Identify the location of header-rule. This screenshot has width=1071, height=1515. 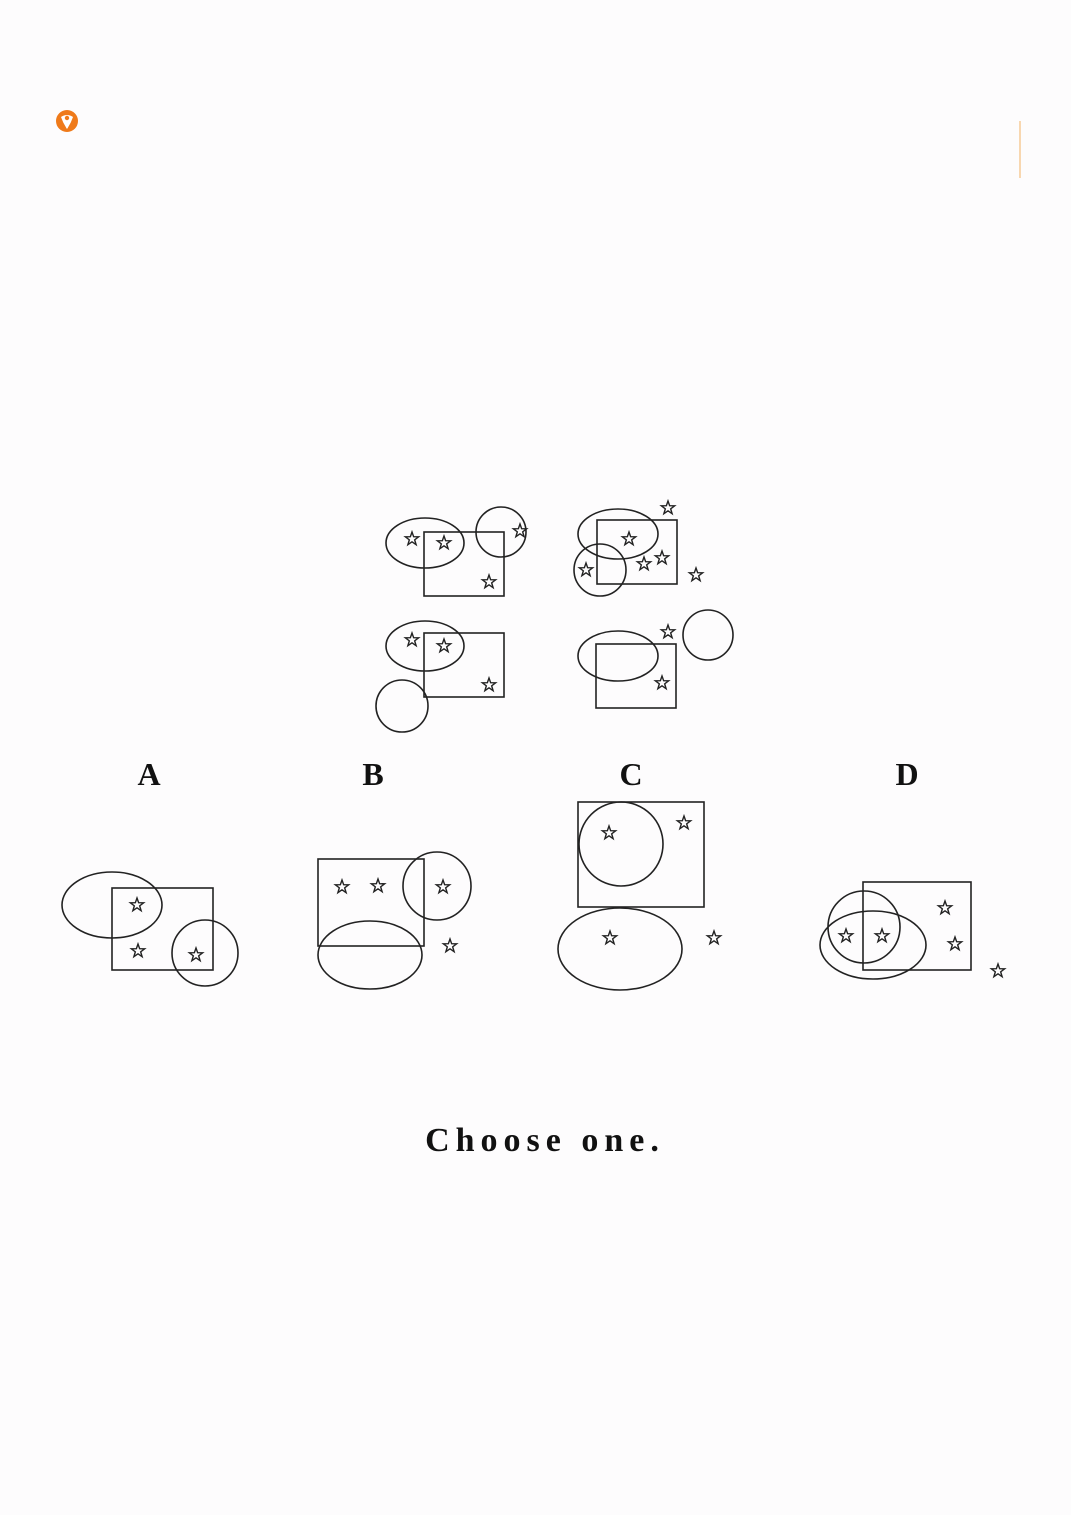
(538, 144).